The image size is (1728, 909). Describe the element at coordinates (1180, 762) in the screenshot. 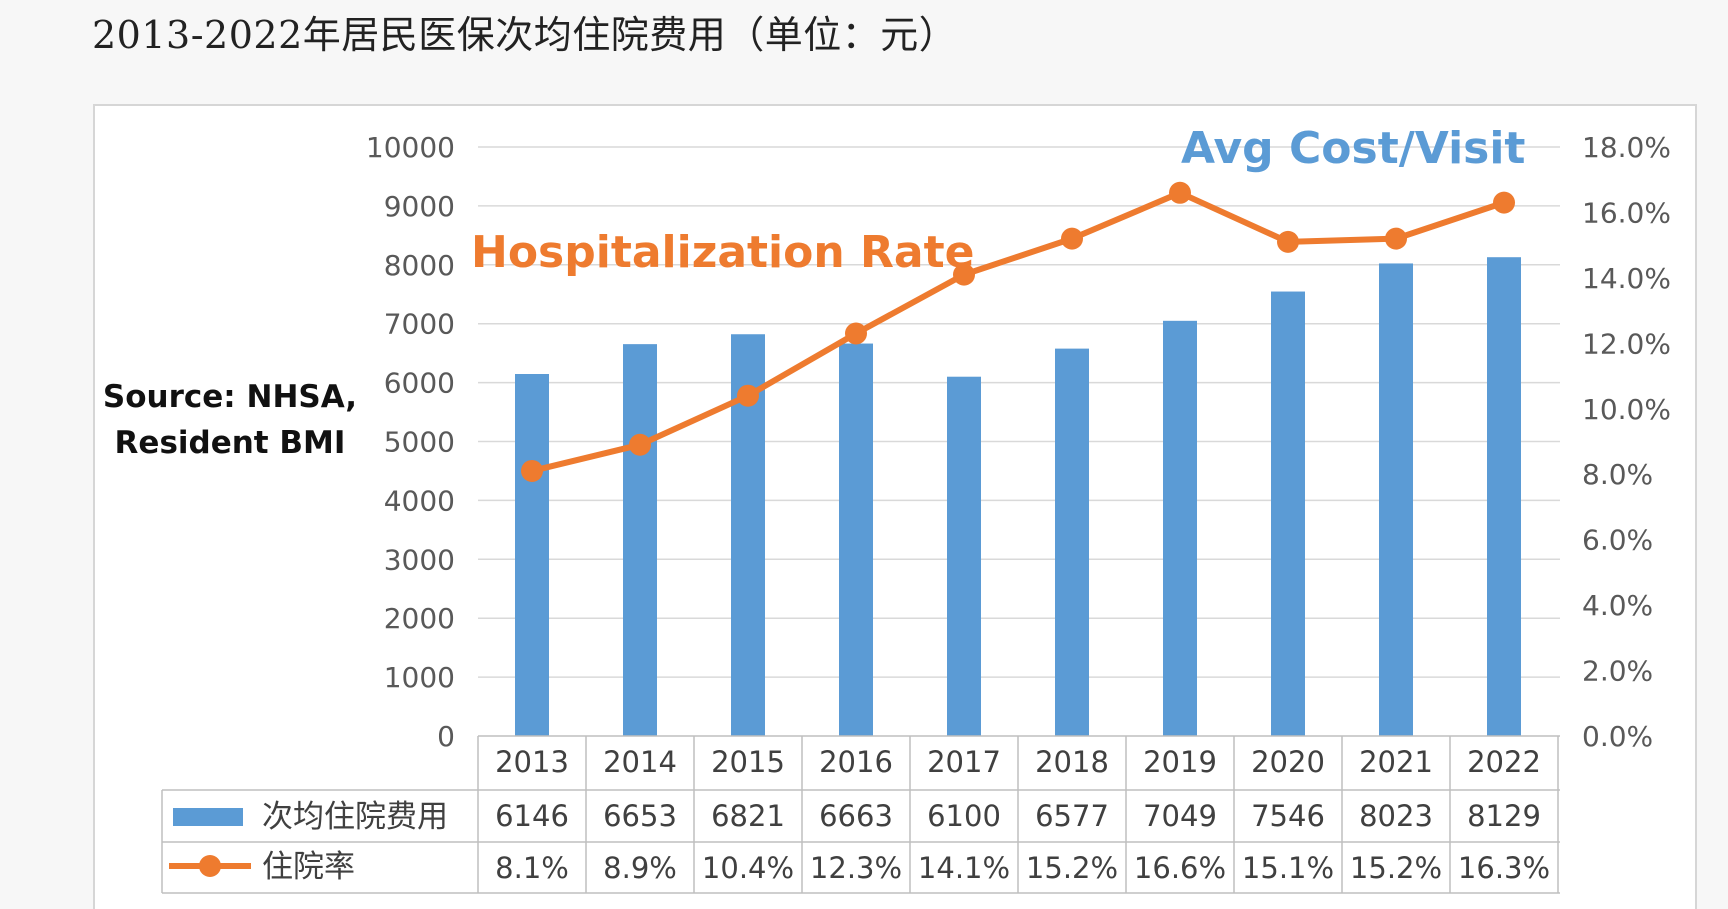

I see `x-axis-tick-label: 2019` at that location.